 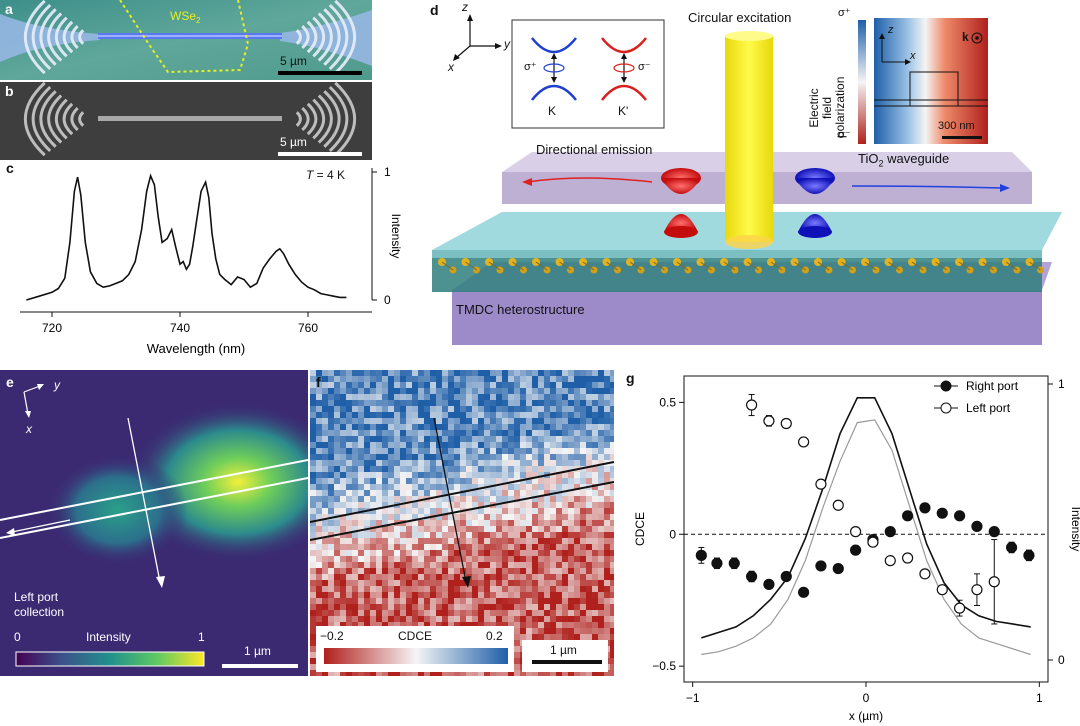 I want to click on legend-label: Left port, so click(x=988, y=408).